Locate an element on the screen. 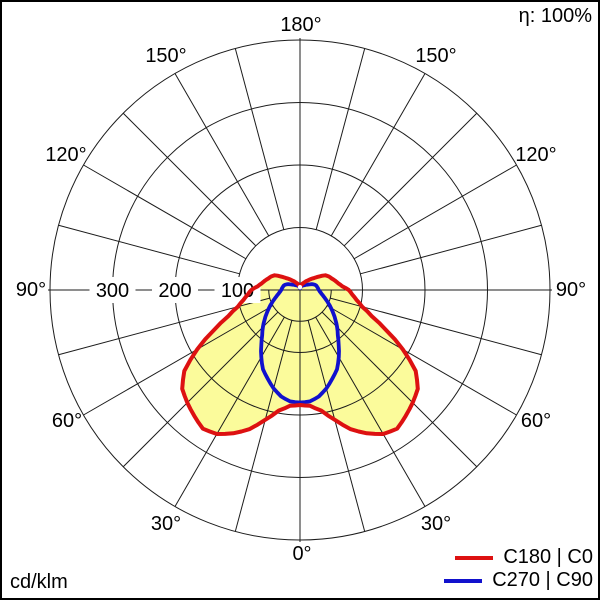 This screenshot has height=600, width=600. gamma-label-90-left: 90° is located at coordinates (31, 290).